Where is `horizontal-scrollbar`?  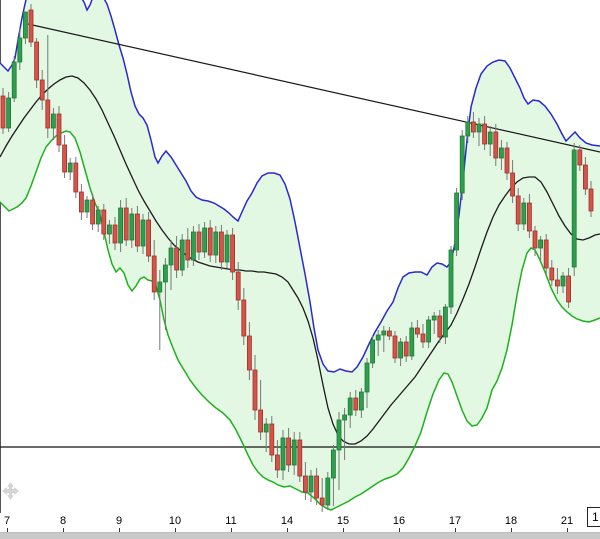 horizontal-scrollbar is located at coordinates (300, 535).